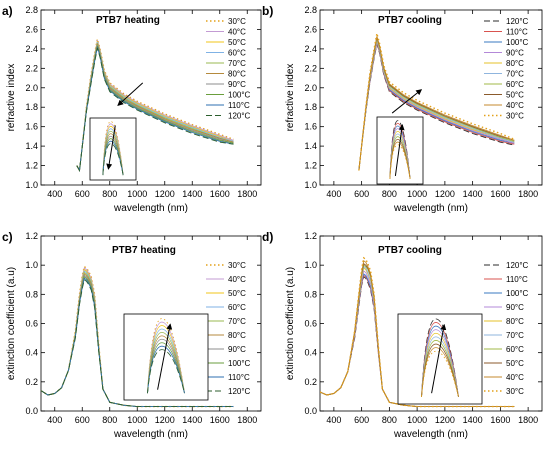 This screenshot has width=550, height=452. I want to click on x-tick-label: 1400, so click(473, 420).